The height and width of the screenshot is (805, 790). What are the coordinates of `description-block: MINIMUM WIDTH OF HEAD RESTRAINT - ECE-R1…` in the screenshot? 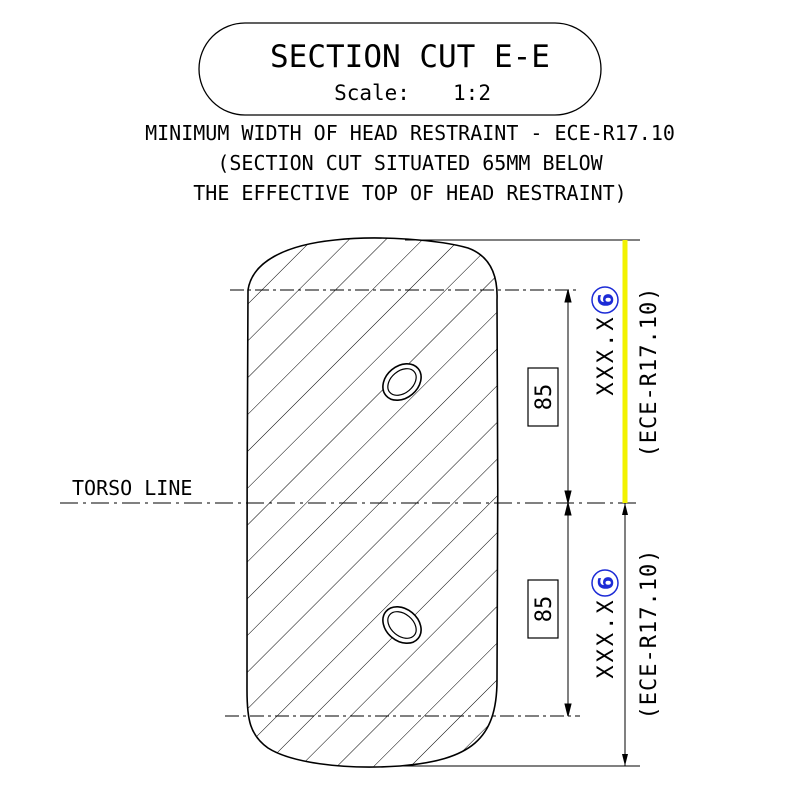 It's located at (410, 163).